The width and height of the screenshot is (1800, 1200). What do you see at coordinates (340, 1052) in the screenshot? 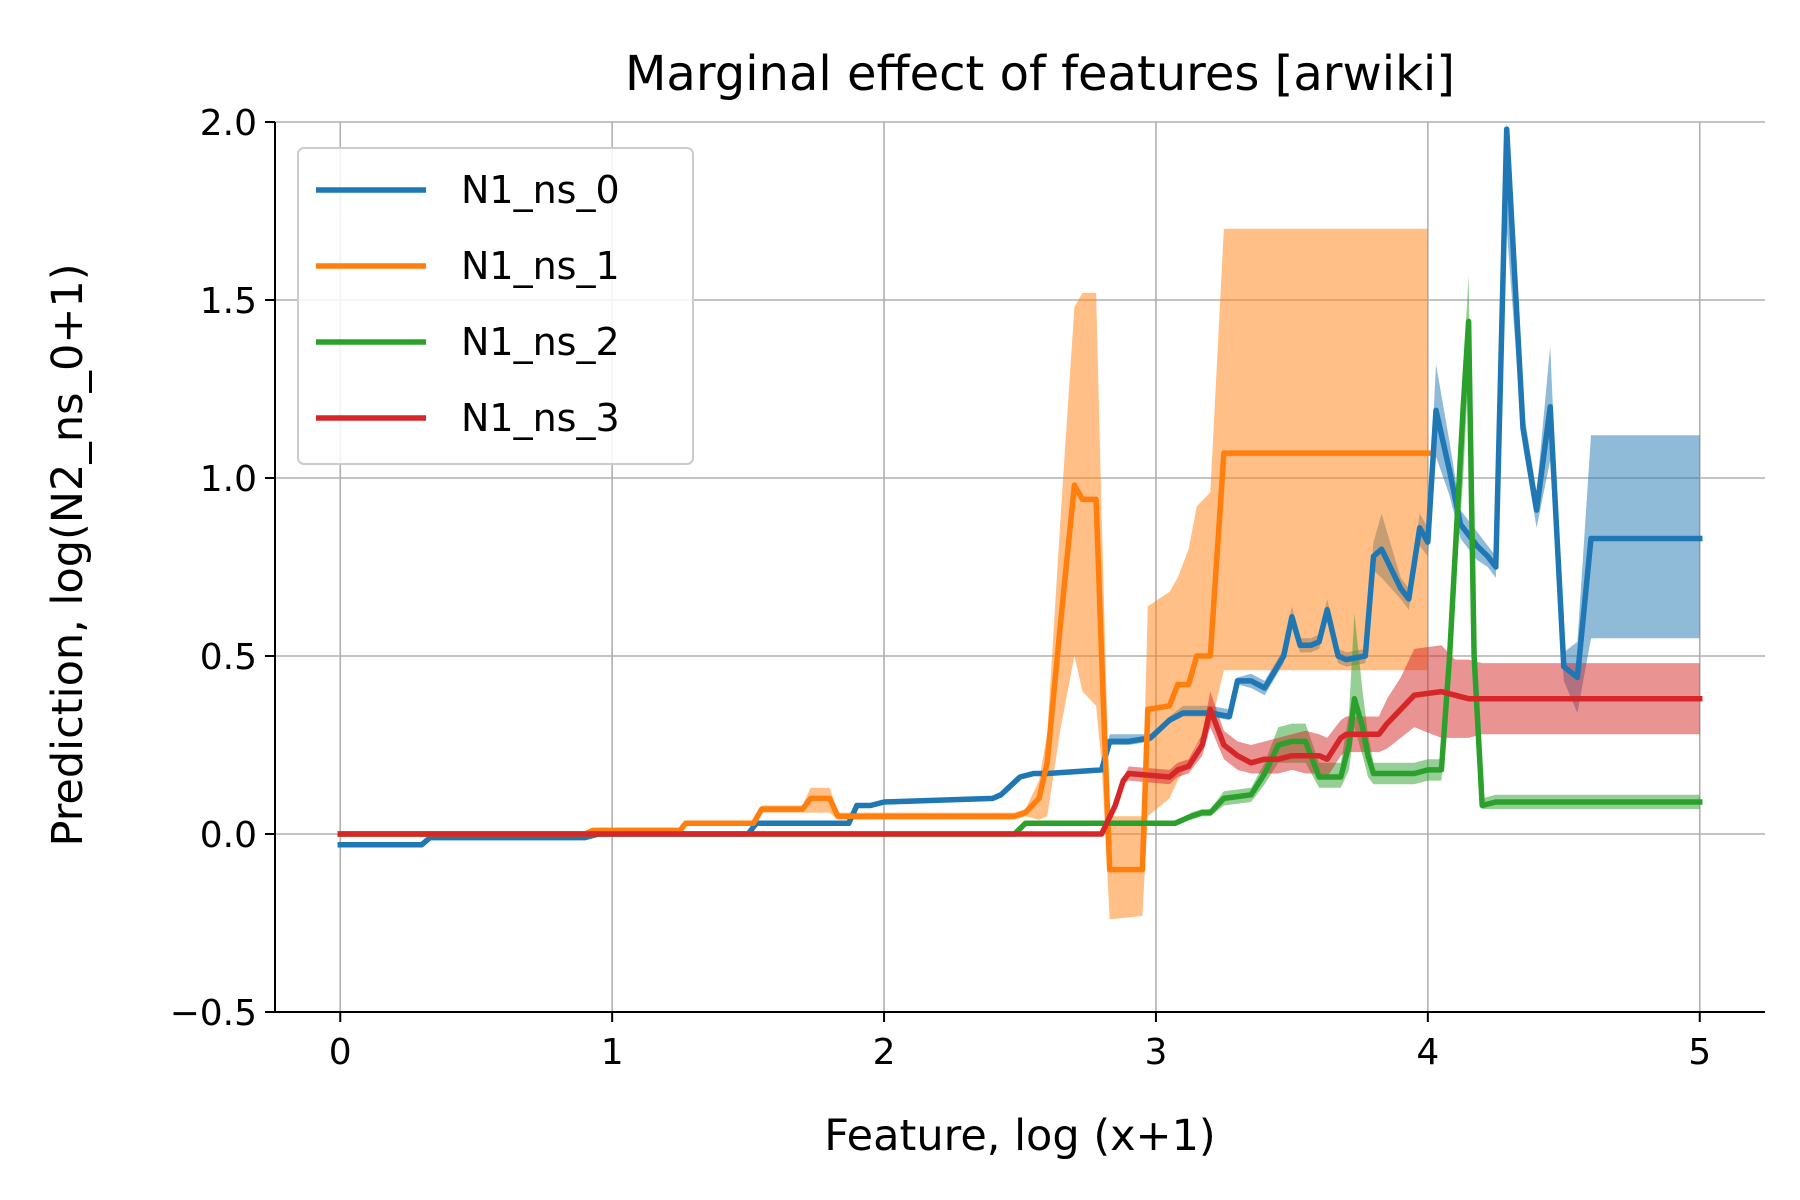
I see `x-tick-label: 0` at bounding box center [340, 1052].